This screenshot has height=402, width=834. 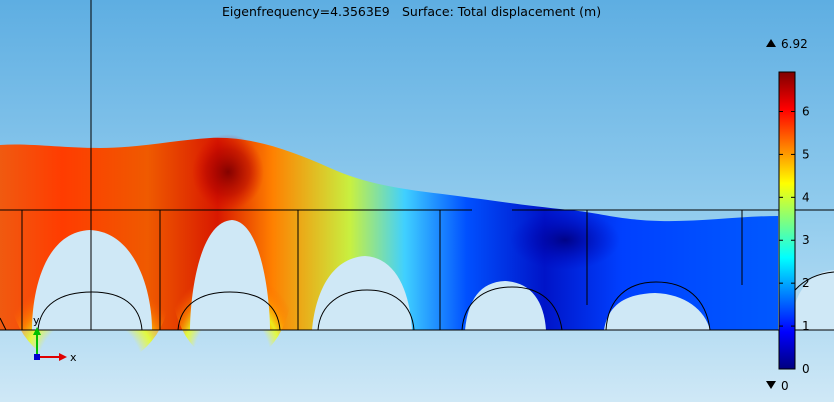 I want to click on max-displacement-hotspot, so click(x=228, y=172).